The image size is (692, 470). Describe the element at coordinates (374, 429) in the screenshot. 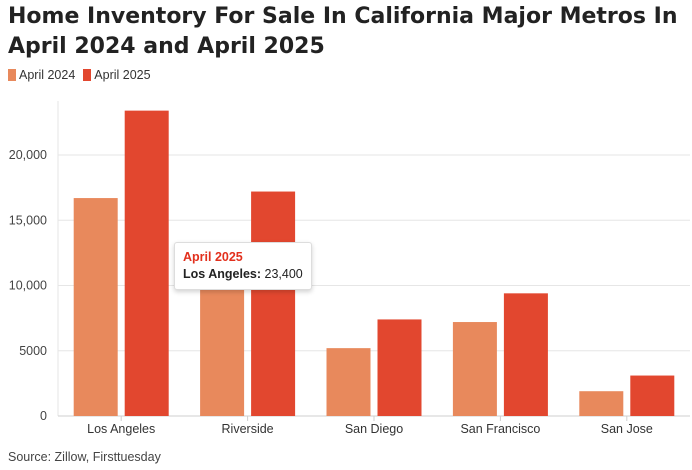

I see `x-tick-label: San Diego` at that location.